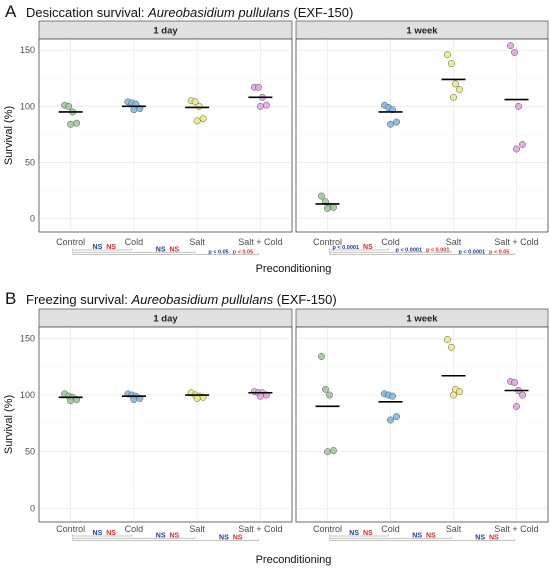  Describe the element at coordinates (78, 299) in the screenshot. I see `title-prefix: Freezing survival:` at that location.